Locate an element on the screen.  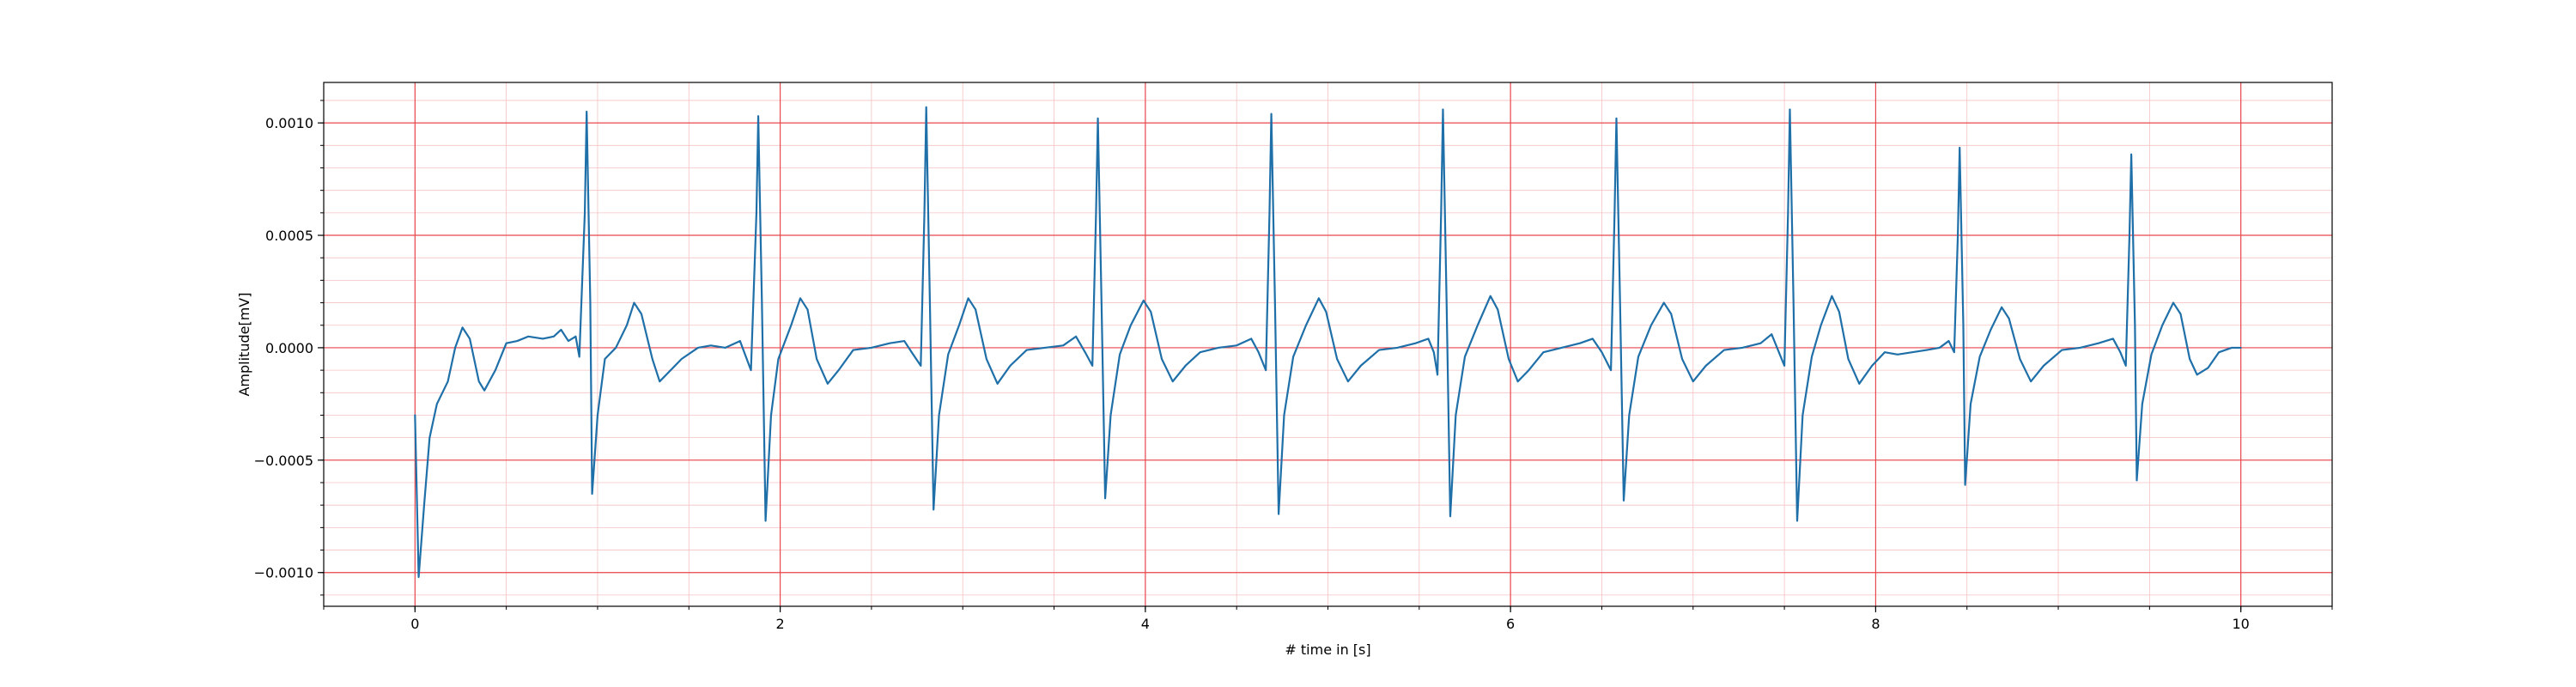
y-tick-label: 0.0000 is located at coordinates (289, 348).